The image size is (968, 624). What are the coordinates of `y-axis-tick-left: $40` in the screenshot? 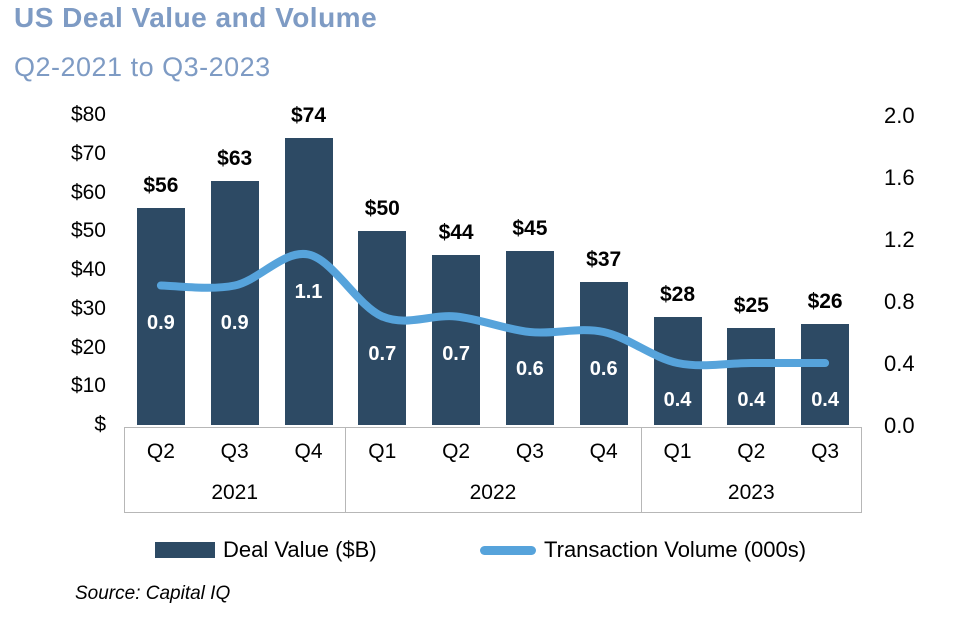 It's located at (88, 269).